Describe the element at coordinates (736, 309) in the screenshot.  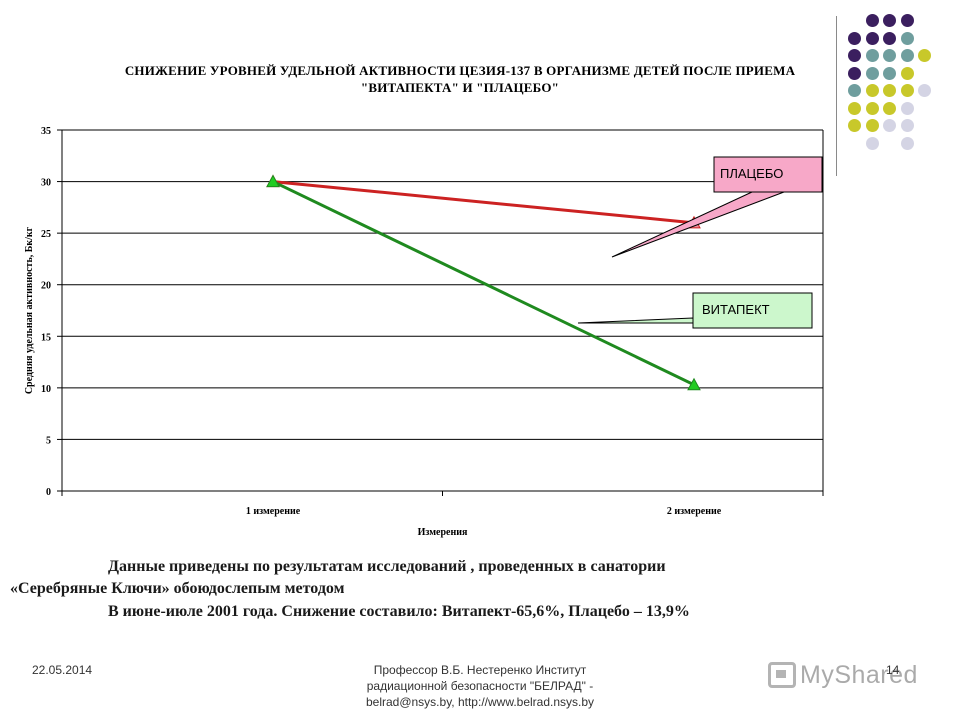
I see `legend-label: ВИТАПЕКТ` at that location.